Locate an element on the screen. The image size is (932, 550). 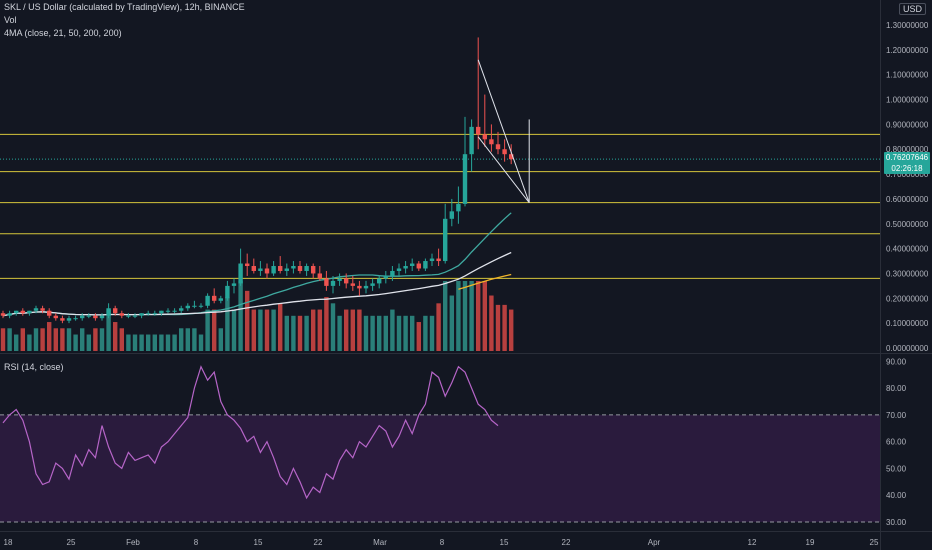
time-tick-label: 22 is located at coordinates (566, 542).